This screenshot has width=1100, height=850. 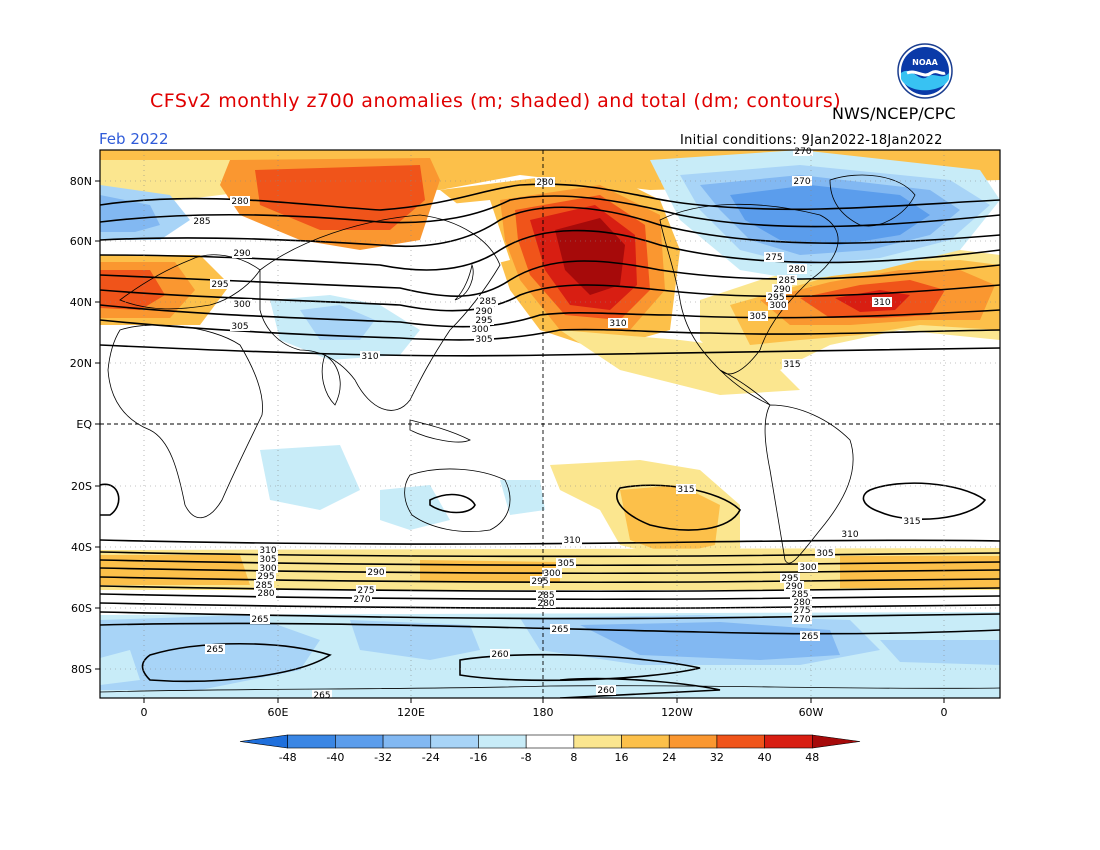 I want to click on lat-label: 60S, so click(x=81, y=608).